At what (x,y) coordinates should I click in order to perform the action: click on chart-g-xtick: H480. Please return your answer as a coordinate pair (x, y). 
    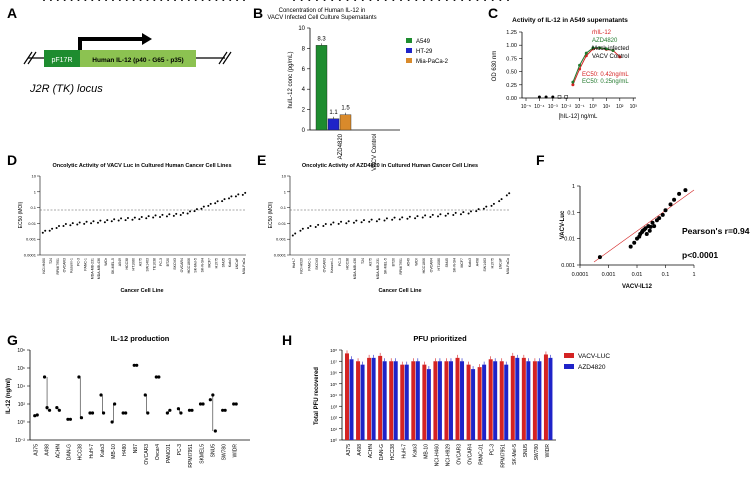
    Looking at the image, I should click on (125, 450).